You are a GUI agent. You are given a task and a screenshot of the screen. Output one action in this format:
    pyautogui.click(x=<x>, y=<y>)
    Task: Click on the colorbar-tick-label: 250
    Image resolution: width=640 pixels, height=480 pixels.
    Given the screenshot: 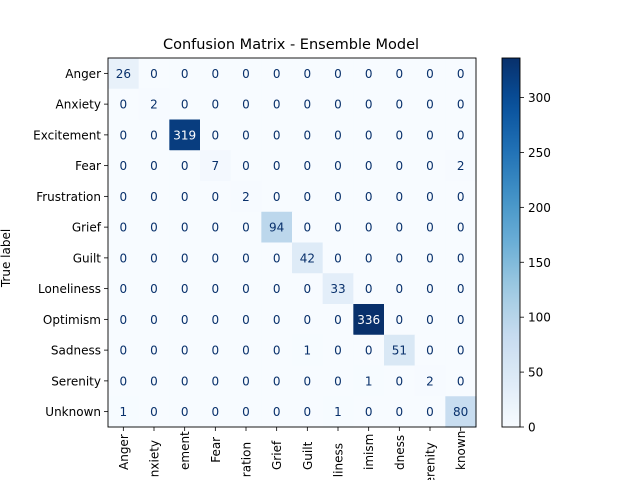 What is the action you would take?
    pyautogui.click(x=539, y=153)
    